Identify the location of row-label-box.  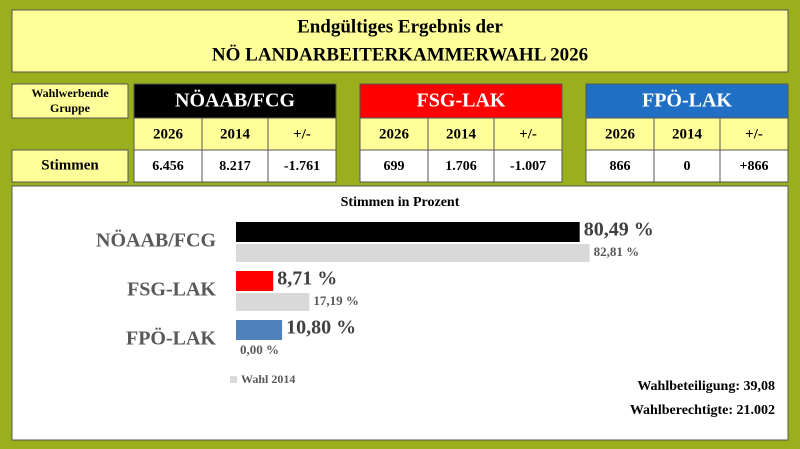
(70, 166).